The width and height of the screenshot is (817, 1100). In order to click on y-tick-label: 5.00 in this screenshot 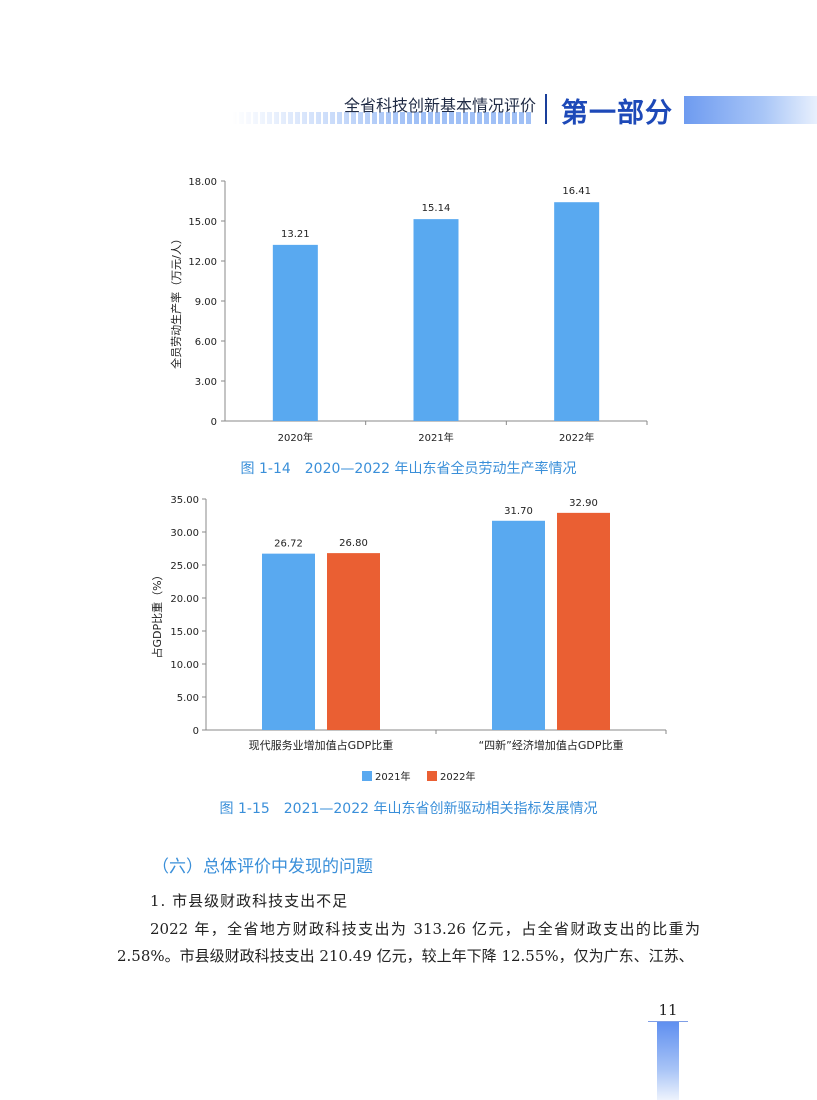, I will do `click(188, 698)`.